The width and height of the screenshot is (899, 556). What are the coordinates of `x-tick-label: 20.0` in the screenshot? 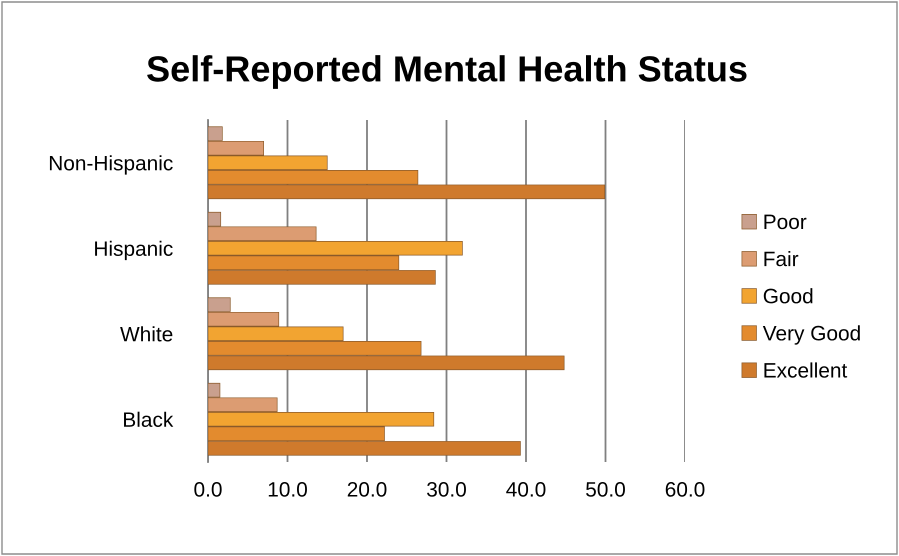 It's located at (367, 489).